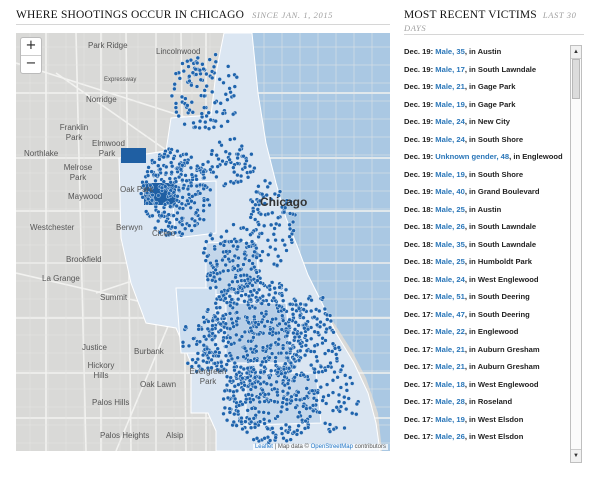  I want to click on victim-item: Dec. 18: Male, 24, in West Englewood, so click(471, 279).